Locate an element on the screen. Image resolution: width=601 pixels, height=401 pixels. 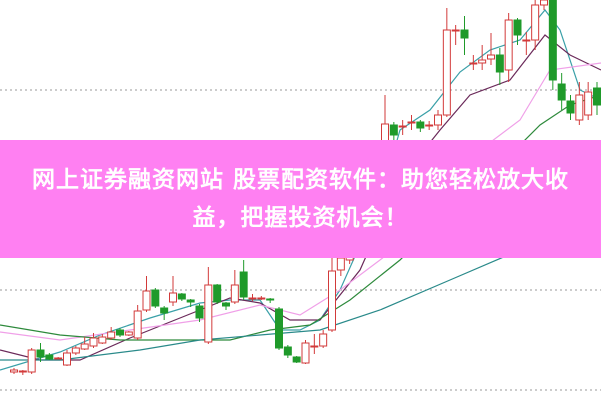
title-line-2: 益，把握投资机会！ is located at coordinates (300, 218).